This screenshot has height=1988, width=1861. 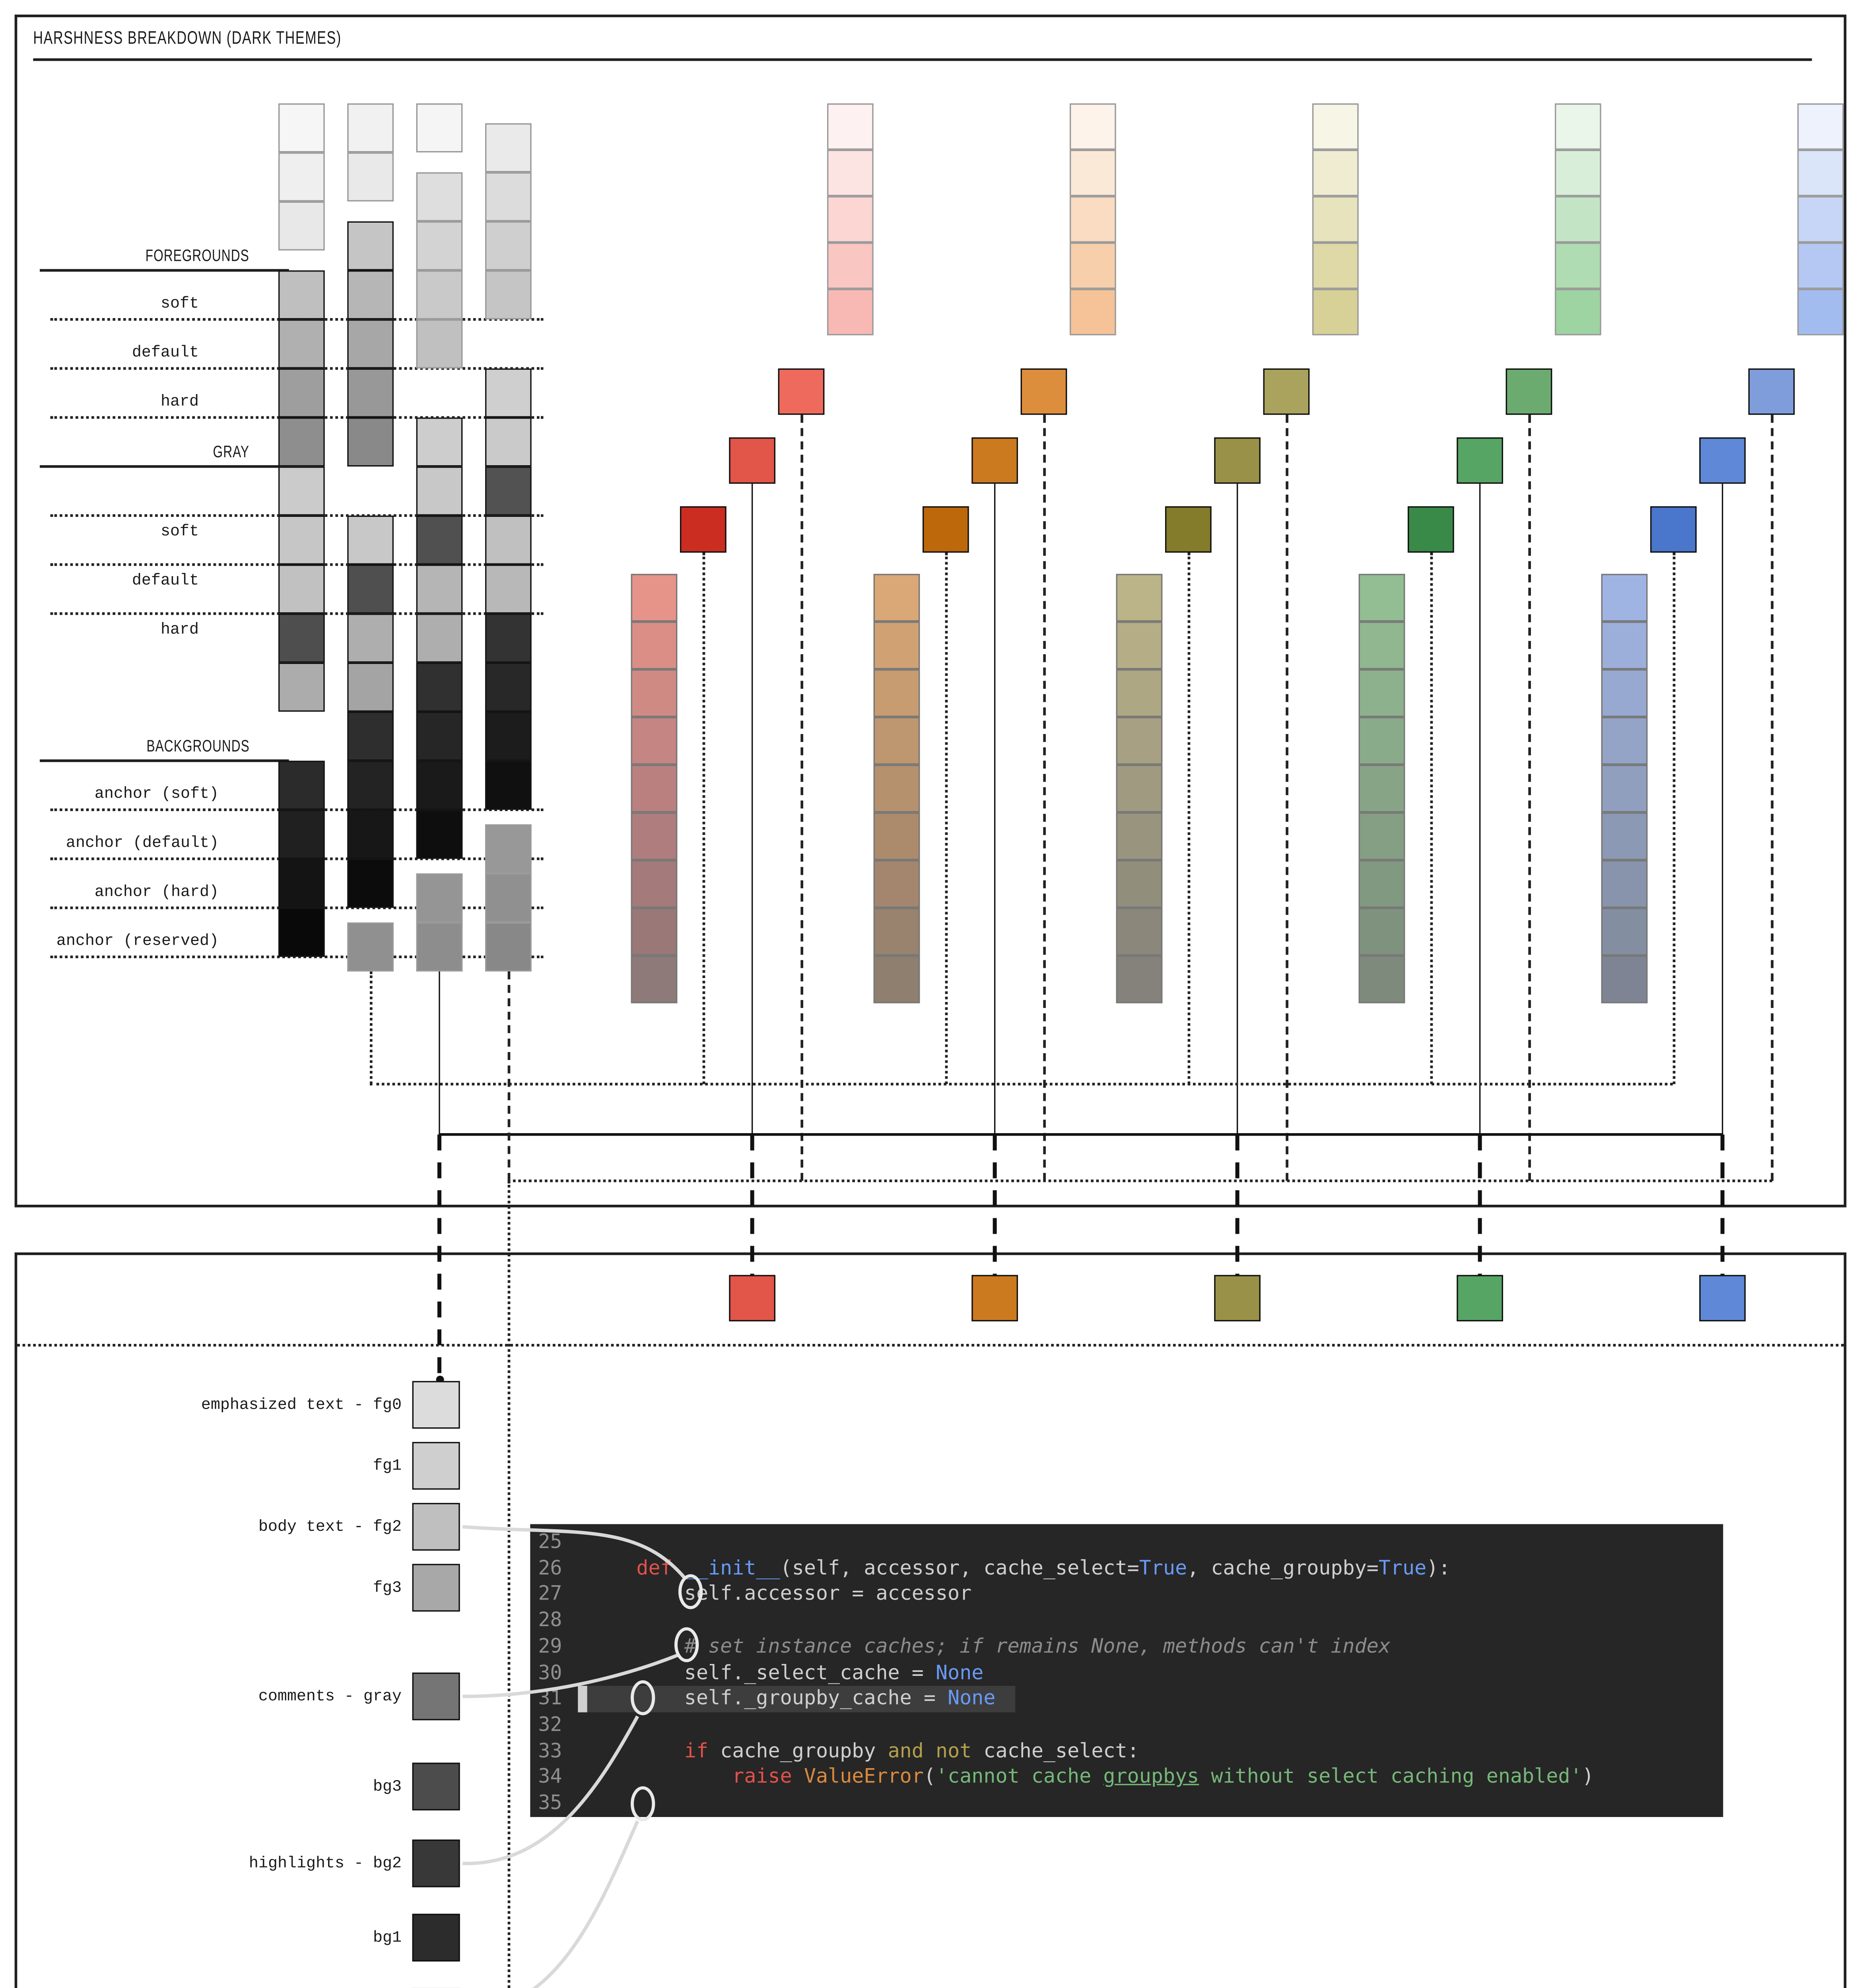 What do you see at coordinates (1237, 809) in the screenshot?
I see `connector-solid` at bounding box center [1237, 809].